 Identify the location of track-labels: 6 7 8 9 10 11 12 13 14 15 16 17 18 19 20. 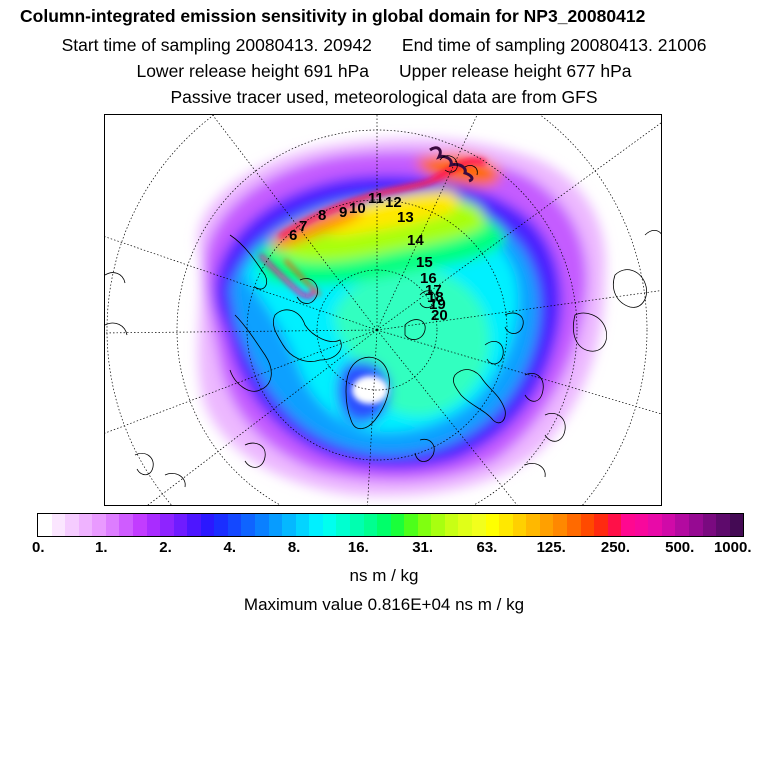
(368, 257).